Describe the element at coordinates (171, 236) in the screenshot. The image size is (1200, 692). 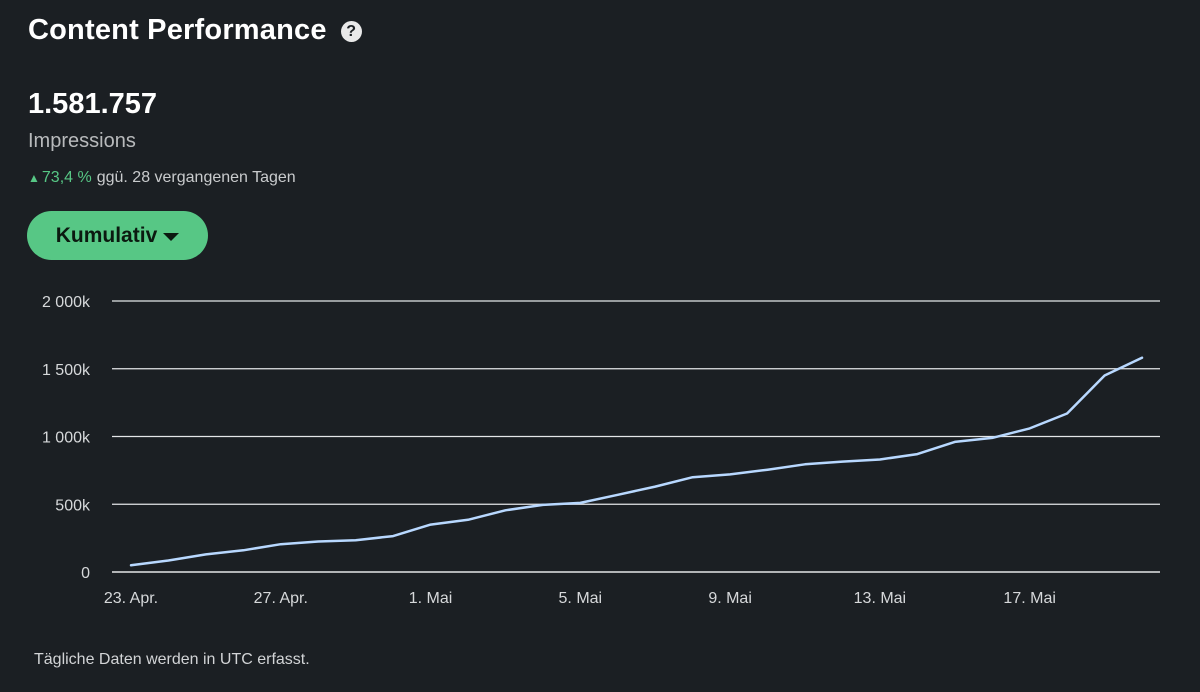
I see `caret-down-icon` at that location.